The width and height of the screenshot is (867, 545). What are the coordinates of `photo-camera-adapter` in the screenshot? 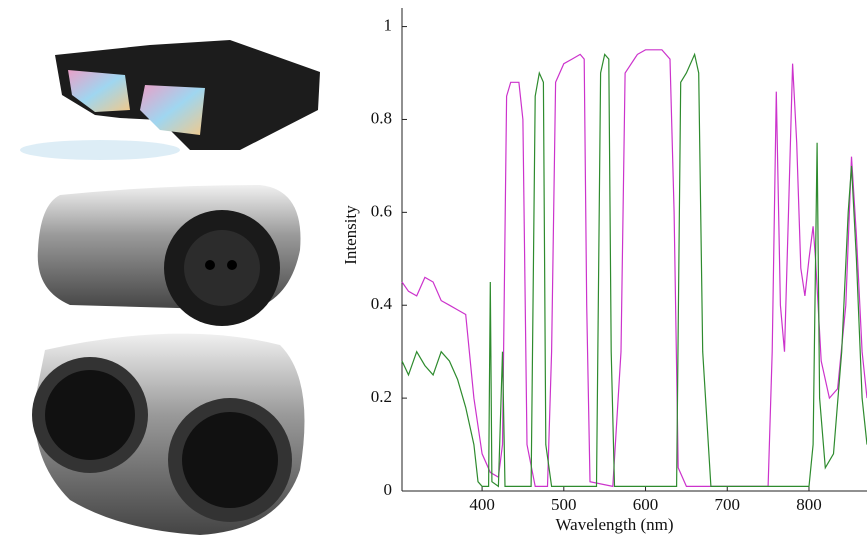 It's located at (169, 255).